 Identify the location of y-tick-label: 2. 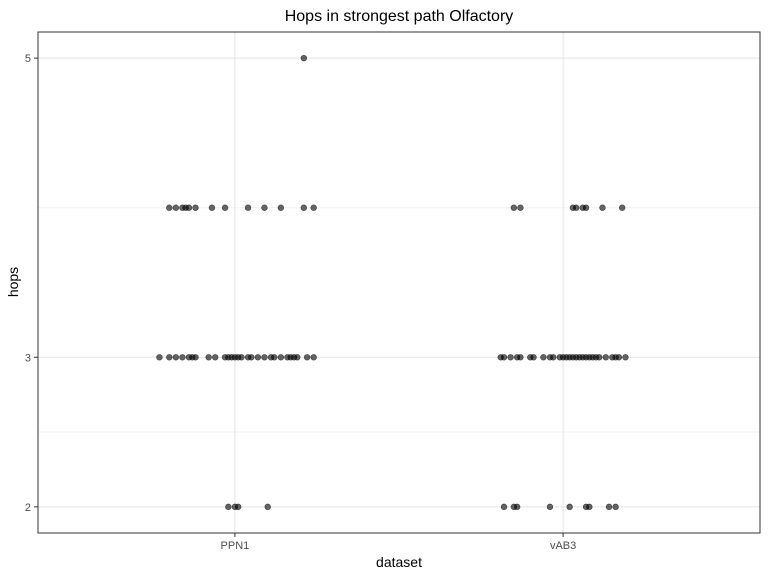
(28, 508).